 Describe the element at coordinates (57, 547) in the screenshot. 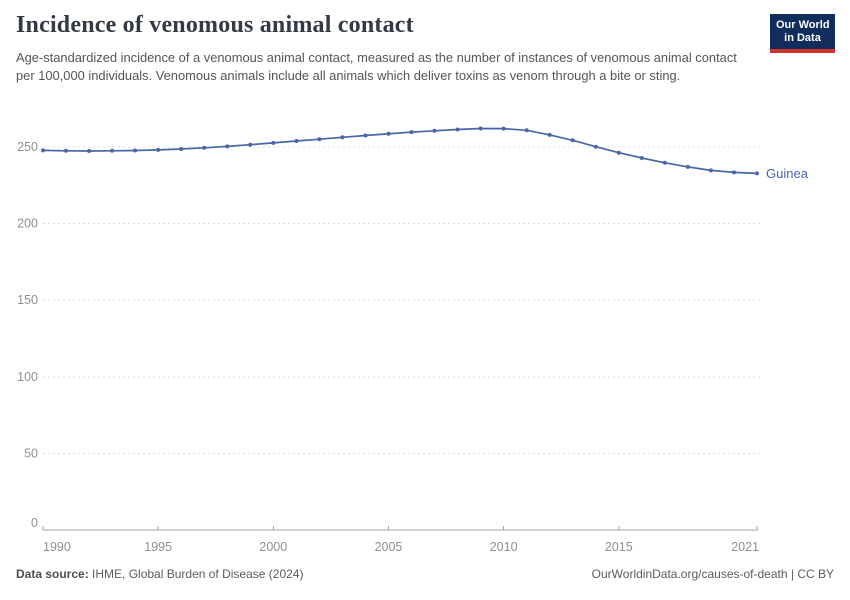

I see `x-axis-label: 1990` at that location.